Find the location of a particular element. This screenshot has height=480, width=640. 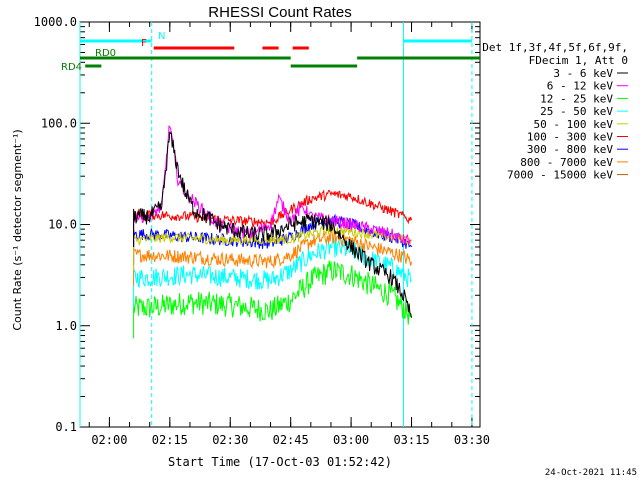

legend-entry-label: 100 - 300 keV is located at coordinates (570, 137).